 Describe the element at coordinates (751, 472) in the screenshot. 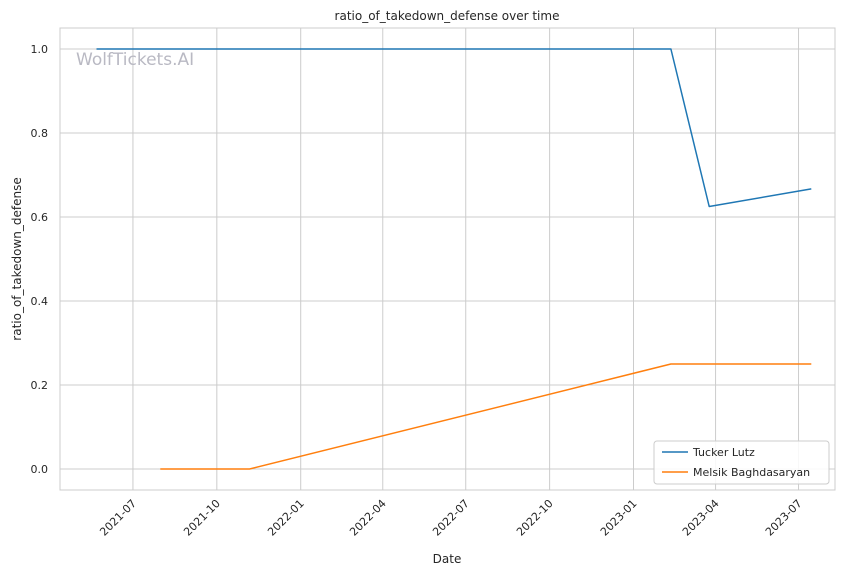

I see `legend-label-melsik-baghdasaryan: Melsik Baghdasaryan` at that location.